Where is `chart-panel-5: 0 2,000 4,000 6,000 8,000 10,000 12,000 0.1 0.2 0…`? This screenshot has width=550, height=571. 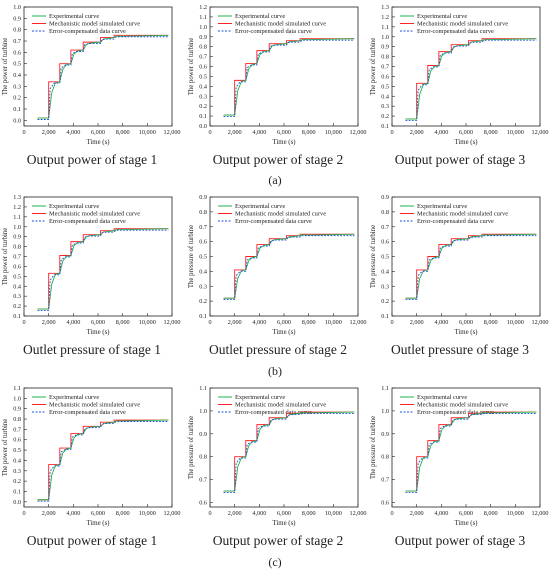 chart-panel-5: 0 2,000 4,000 6,000 8,000 10,000 12,000 0.1 0.2 0… is located at coordinates (277, 275).